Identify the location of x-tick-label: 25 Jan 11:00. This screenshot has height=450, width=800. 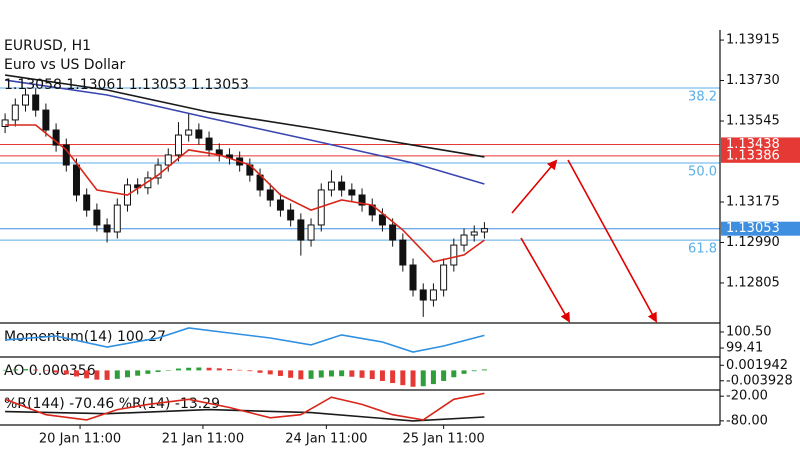
(443, 439).